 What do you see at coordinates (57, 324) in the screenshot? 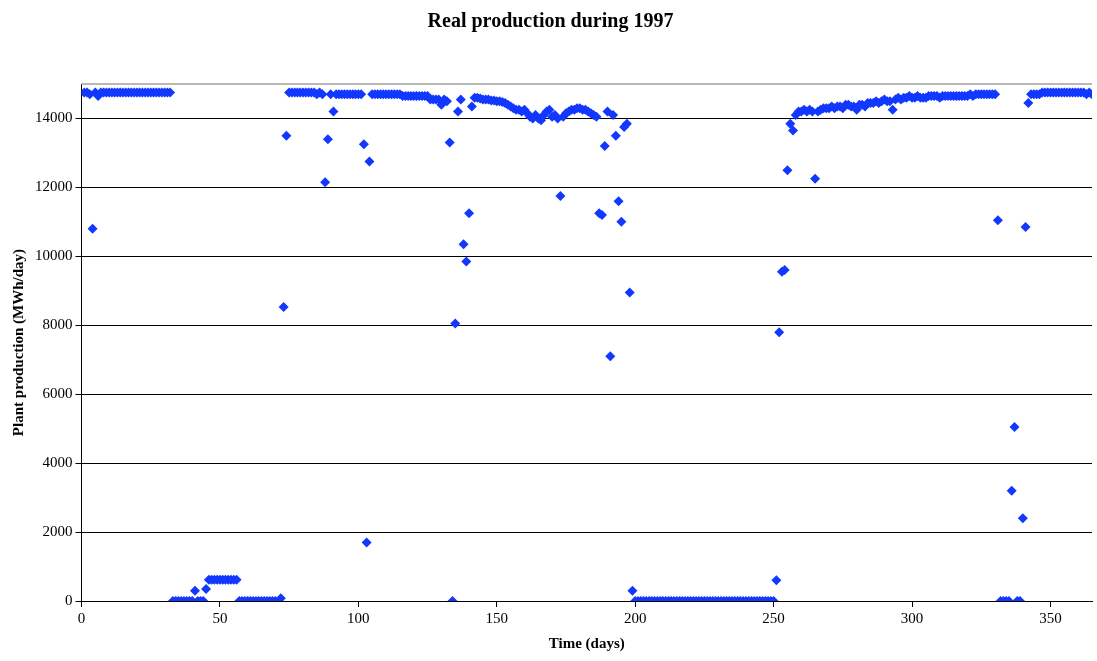
I see `y-tick-label: 8000` at bounding box center [57, 324].